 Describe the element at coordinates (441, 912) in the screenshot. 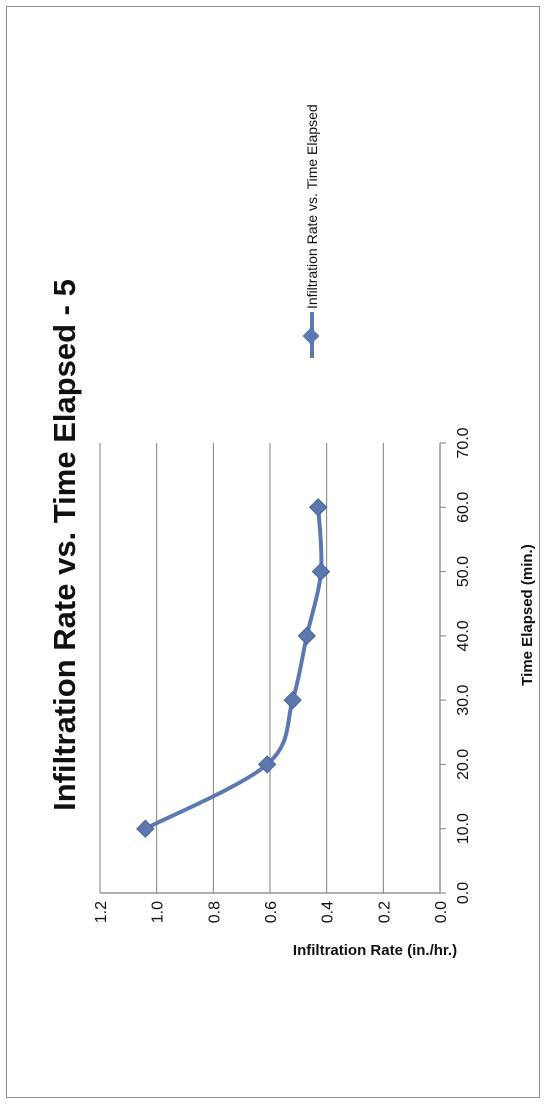

I see `y-tick-label: 0.0` at that location.